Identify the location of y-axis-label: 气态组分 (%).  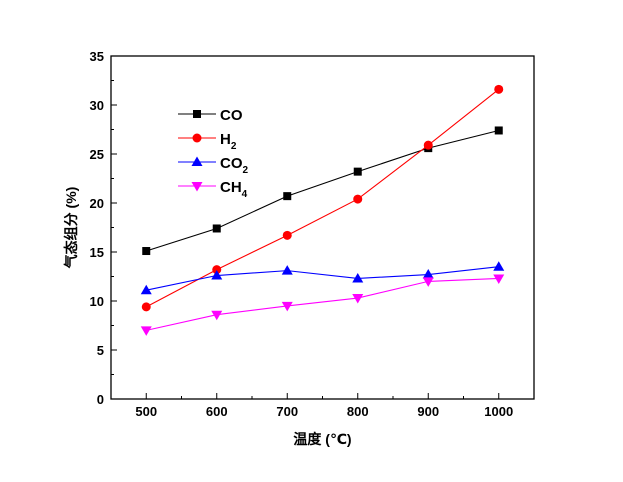
(71, 228).